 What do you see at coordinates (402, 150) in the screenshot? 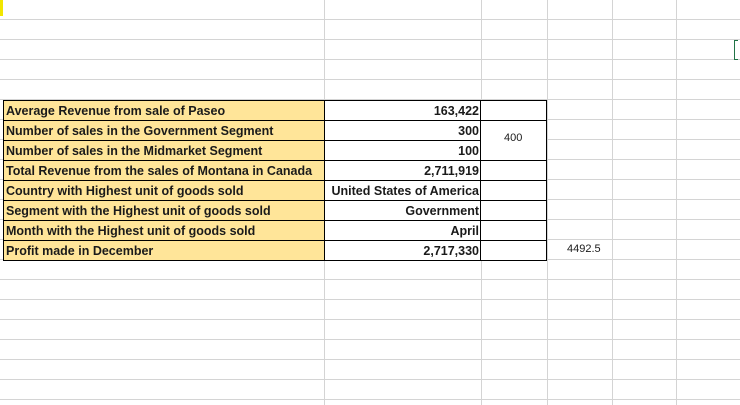
I see `value-cell-midmarket-sales: 100` at bounding box center [402, 150].